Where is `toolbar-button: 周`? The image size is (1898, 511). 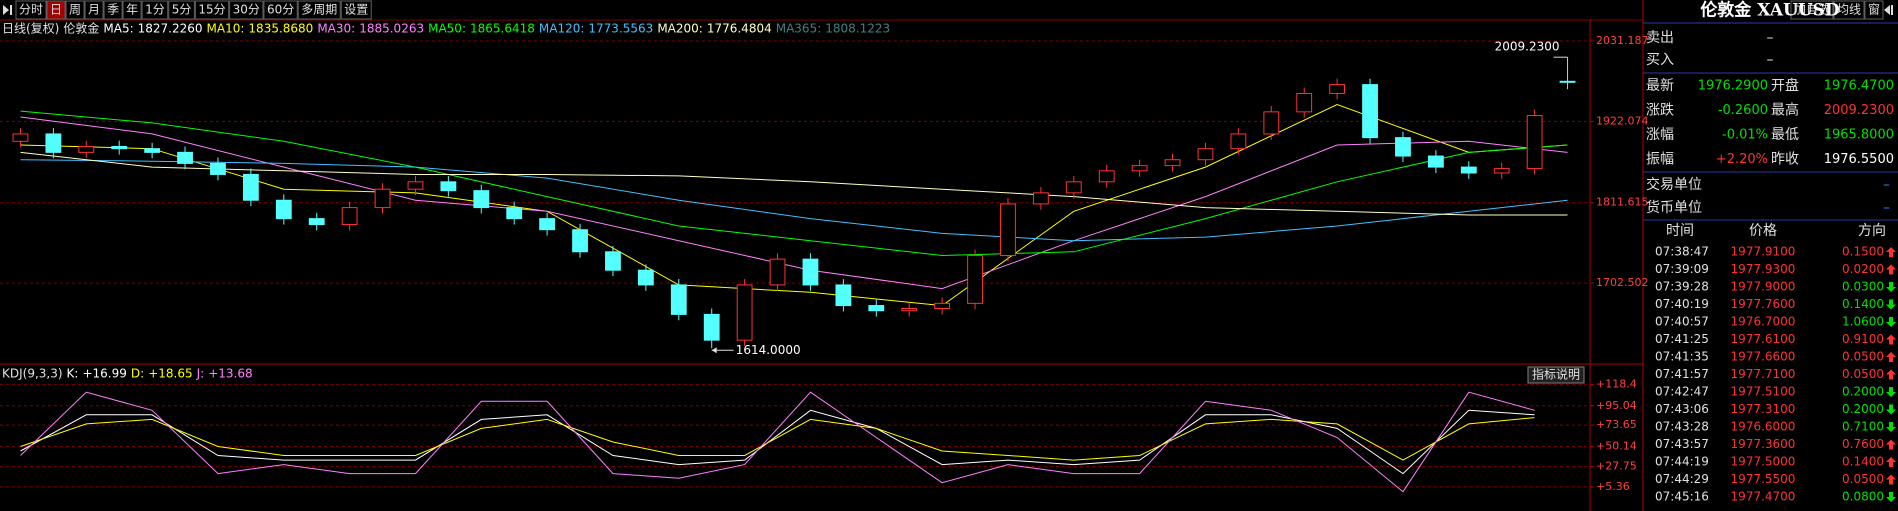 toolbar-button: 周 is located at coordinates (75, 10).